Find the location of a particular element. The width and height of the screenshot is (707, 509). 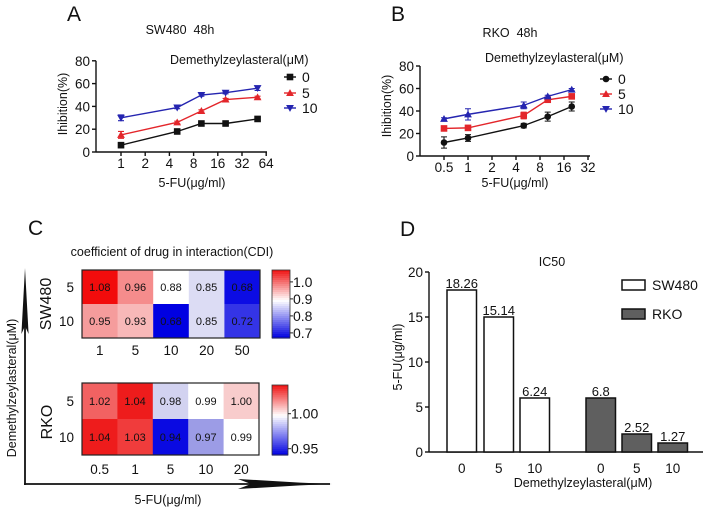

legend-item: 10 is located at coordinates (301, 108).